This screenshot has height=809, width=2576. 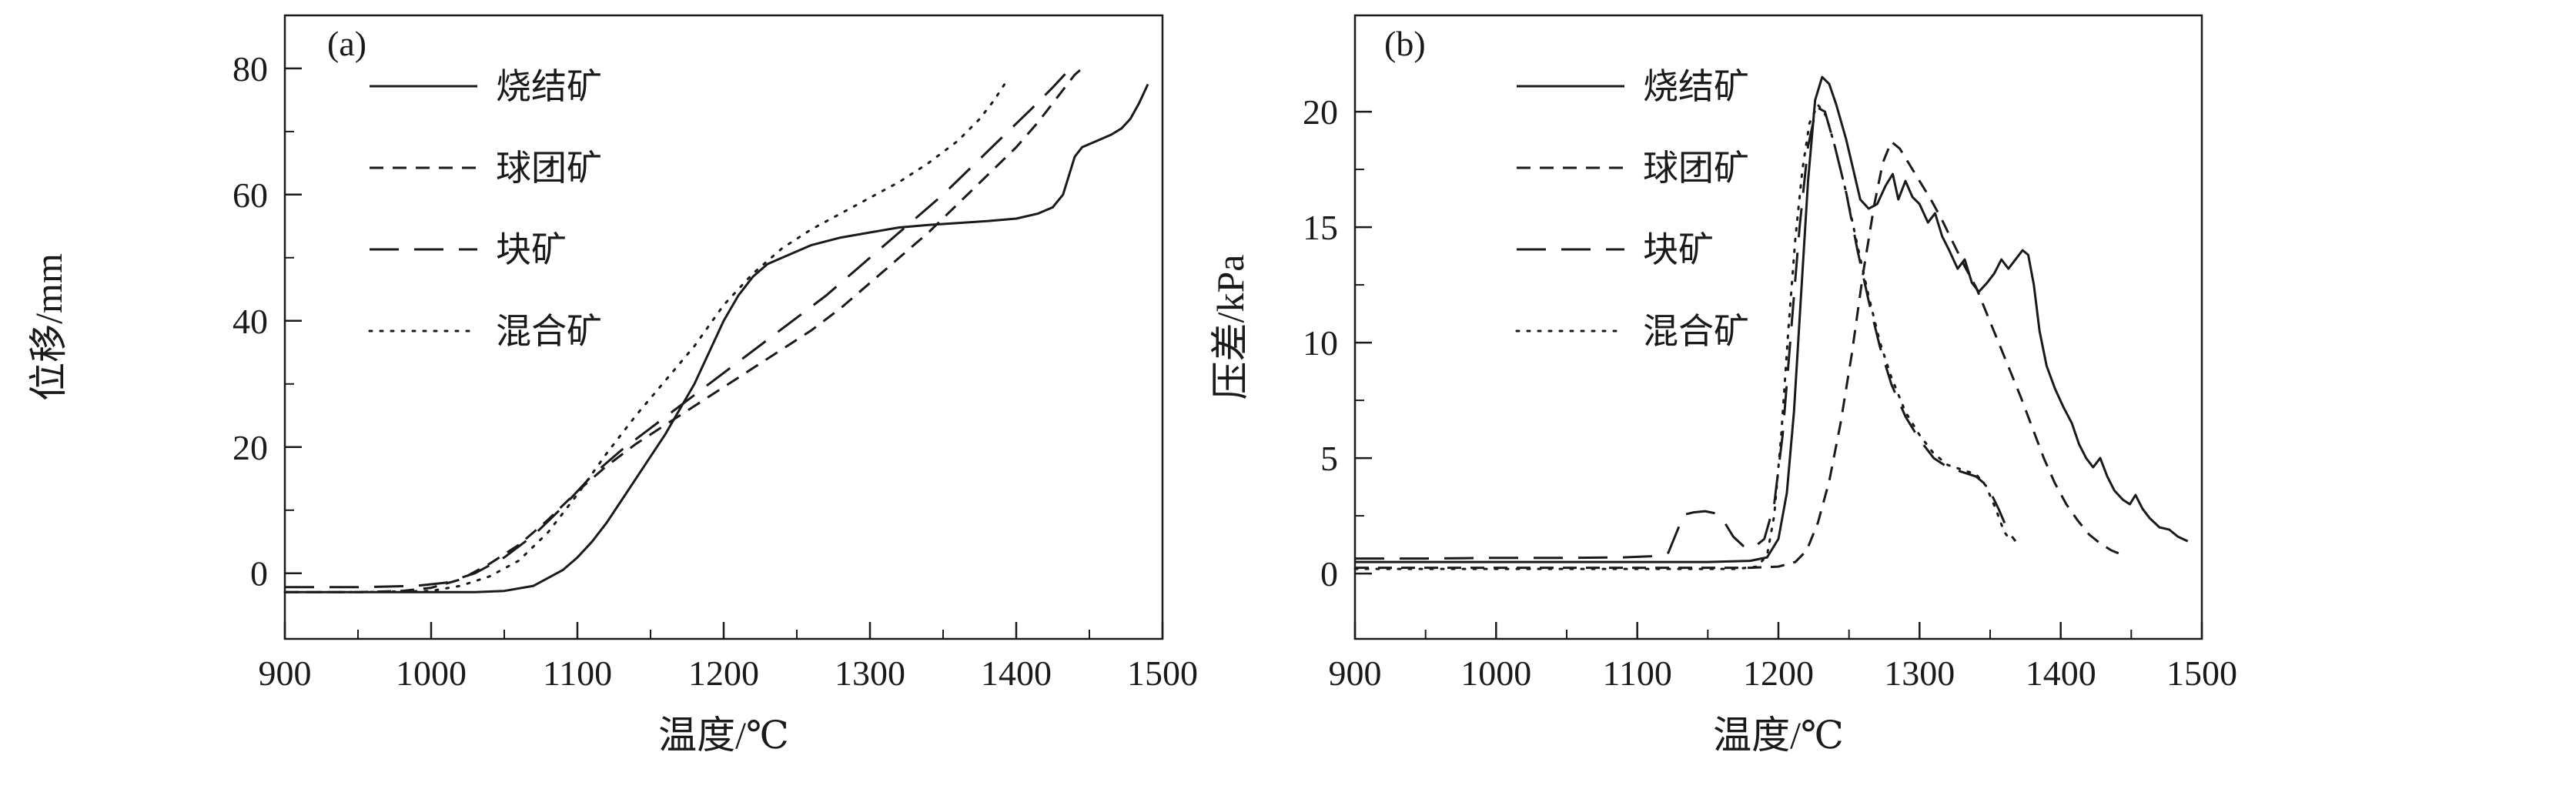 What do you see at coordinates (251, 196) in the screenshot?
I see `y-tick-label: 60` at bounding box center [251, 196].